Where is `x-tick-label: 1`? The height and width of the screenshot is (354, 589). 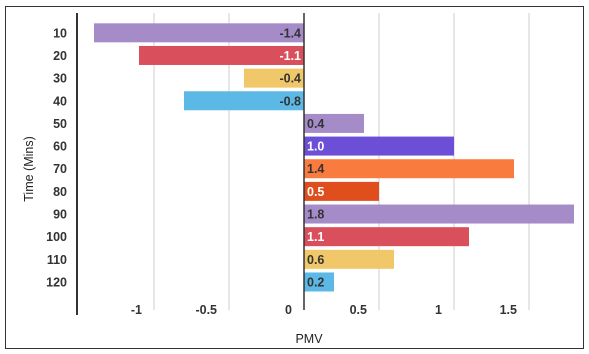
x-tick-label: 1 is located at coordinates (438, 310).